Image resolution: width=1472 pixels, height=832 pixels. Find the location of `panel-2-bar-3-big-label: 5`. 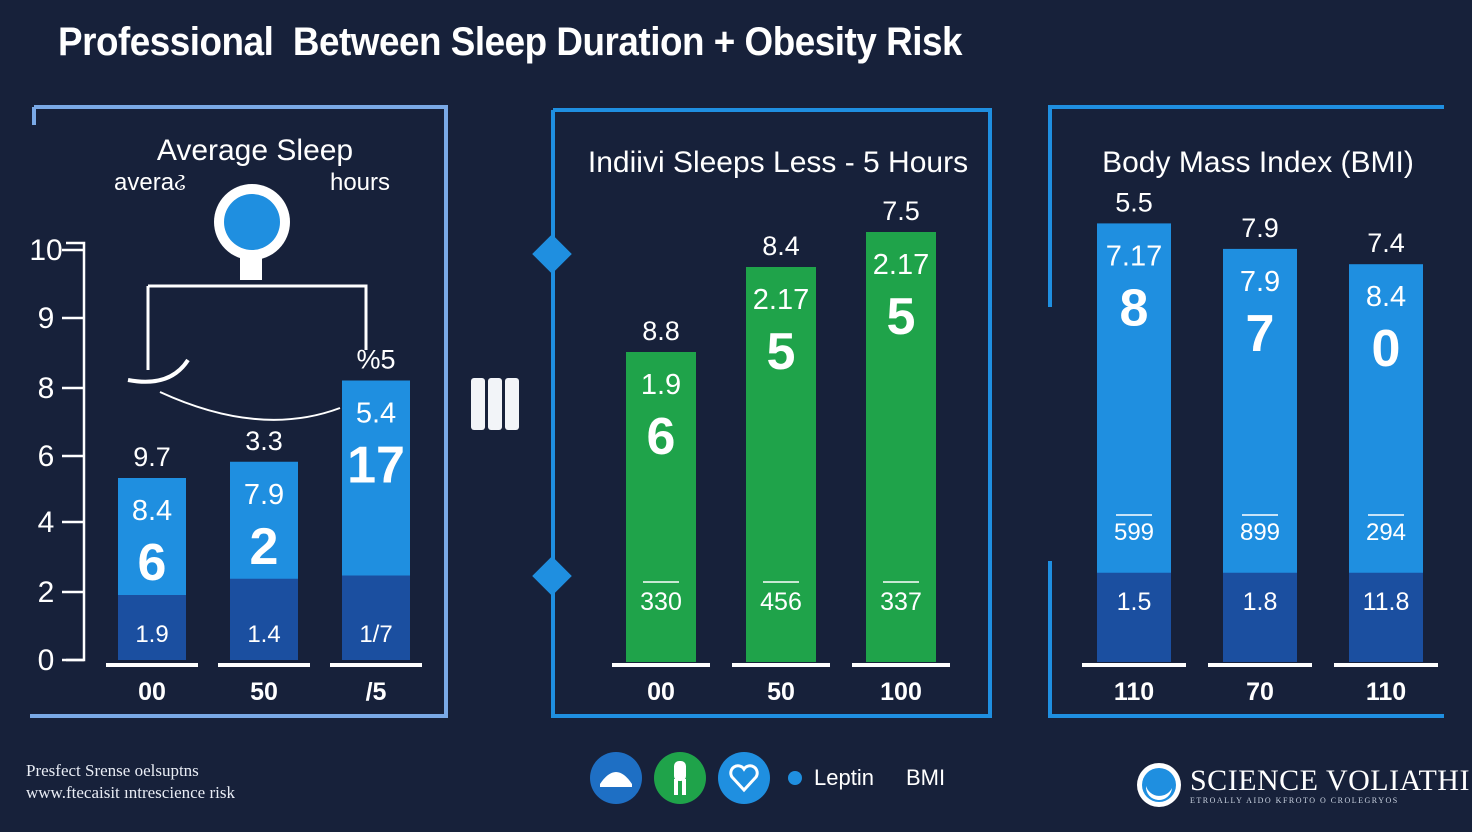

panel-2-bar-3-big-label: 5 is located at coordinates (901, 317).